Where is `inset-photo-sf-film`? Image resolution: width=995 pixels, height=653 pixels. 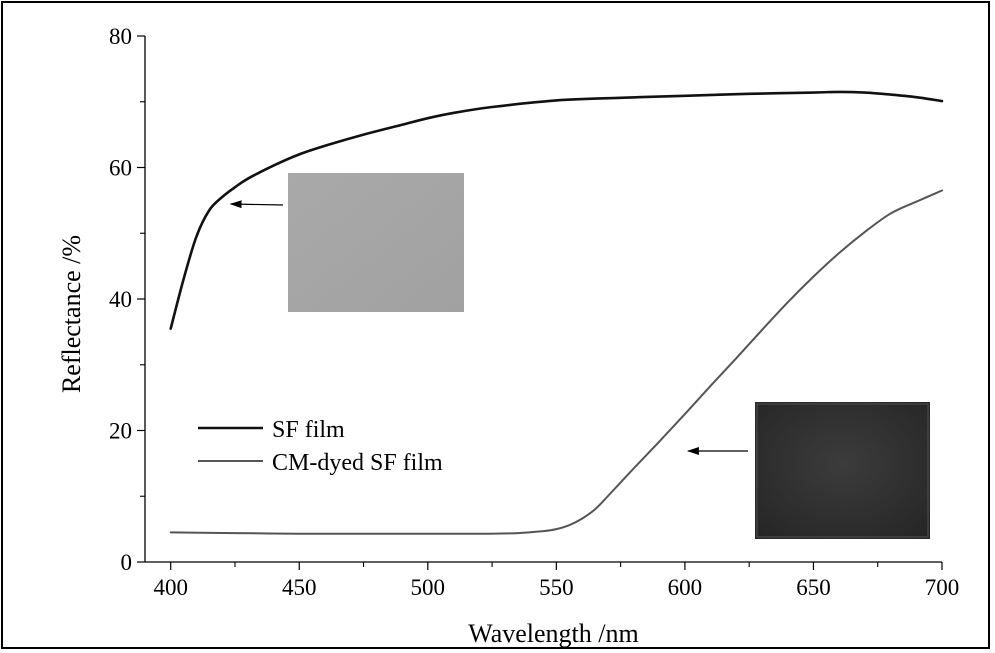 inset-photo-sf-film is located at coordinates (376, 242).